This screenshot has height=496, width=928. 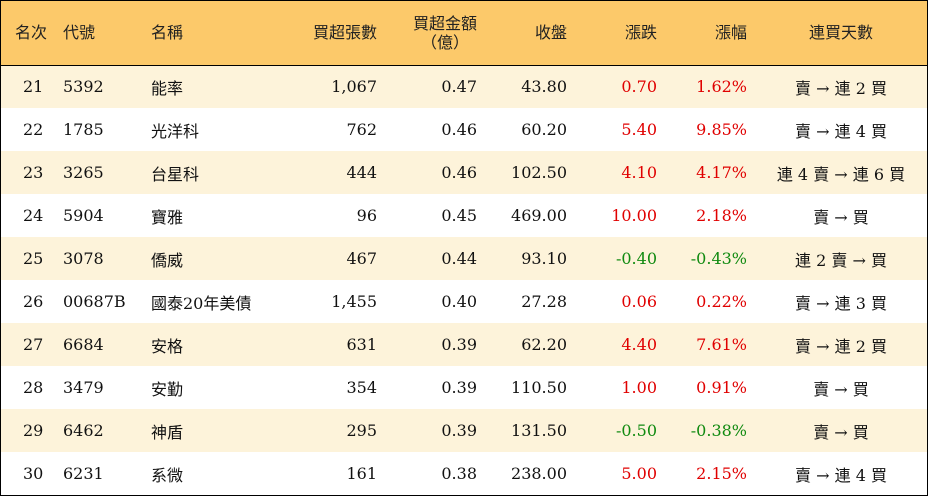 I want to click on cell-change: -0.50, so click(x=636, y=430).